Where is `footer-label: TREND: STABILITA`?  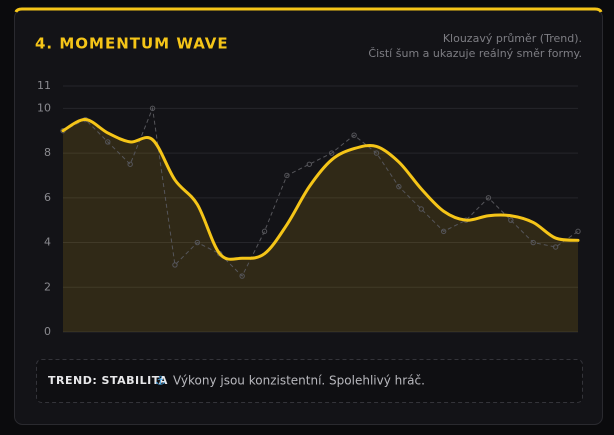 footer-label: TREND: STABILITA is located at coordinates (108, 380).